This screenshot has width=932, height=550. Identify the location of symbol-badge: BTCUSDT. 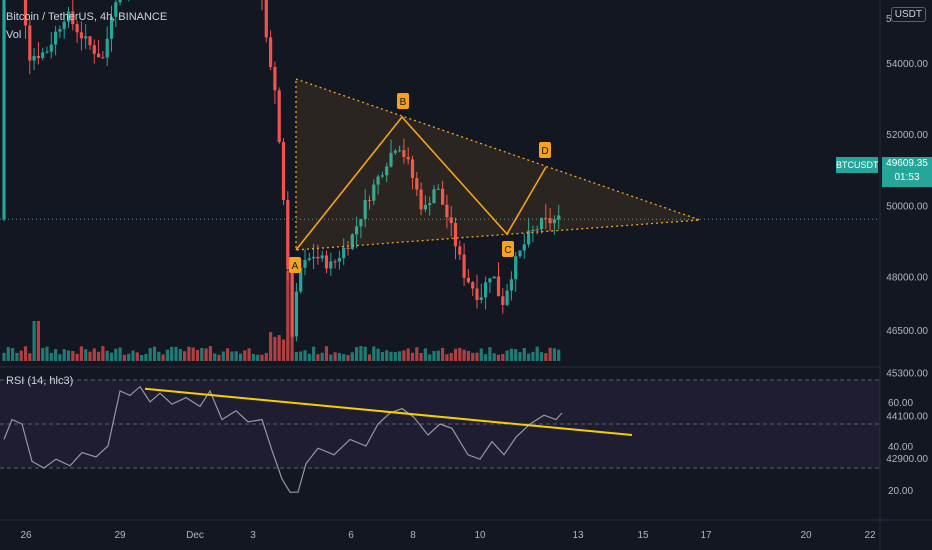
(857, 165).